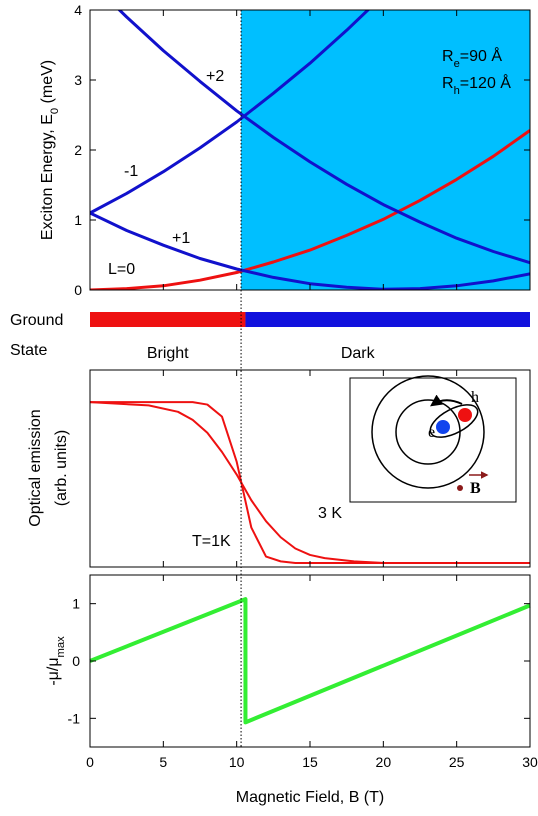 This screenshot has height=816, width=538. I want to click on y-tick-label: 4, so click(78, 10).